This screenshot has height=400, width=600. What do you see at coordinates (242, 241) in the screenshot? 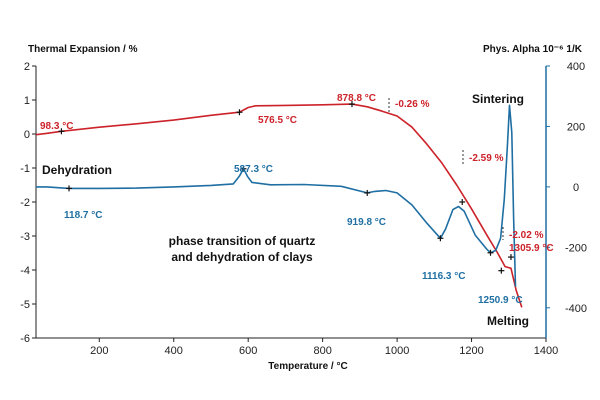
I see `annotation-phase-line-1: phase transition of quartz` at bounding box center [242, 241].